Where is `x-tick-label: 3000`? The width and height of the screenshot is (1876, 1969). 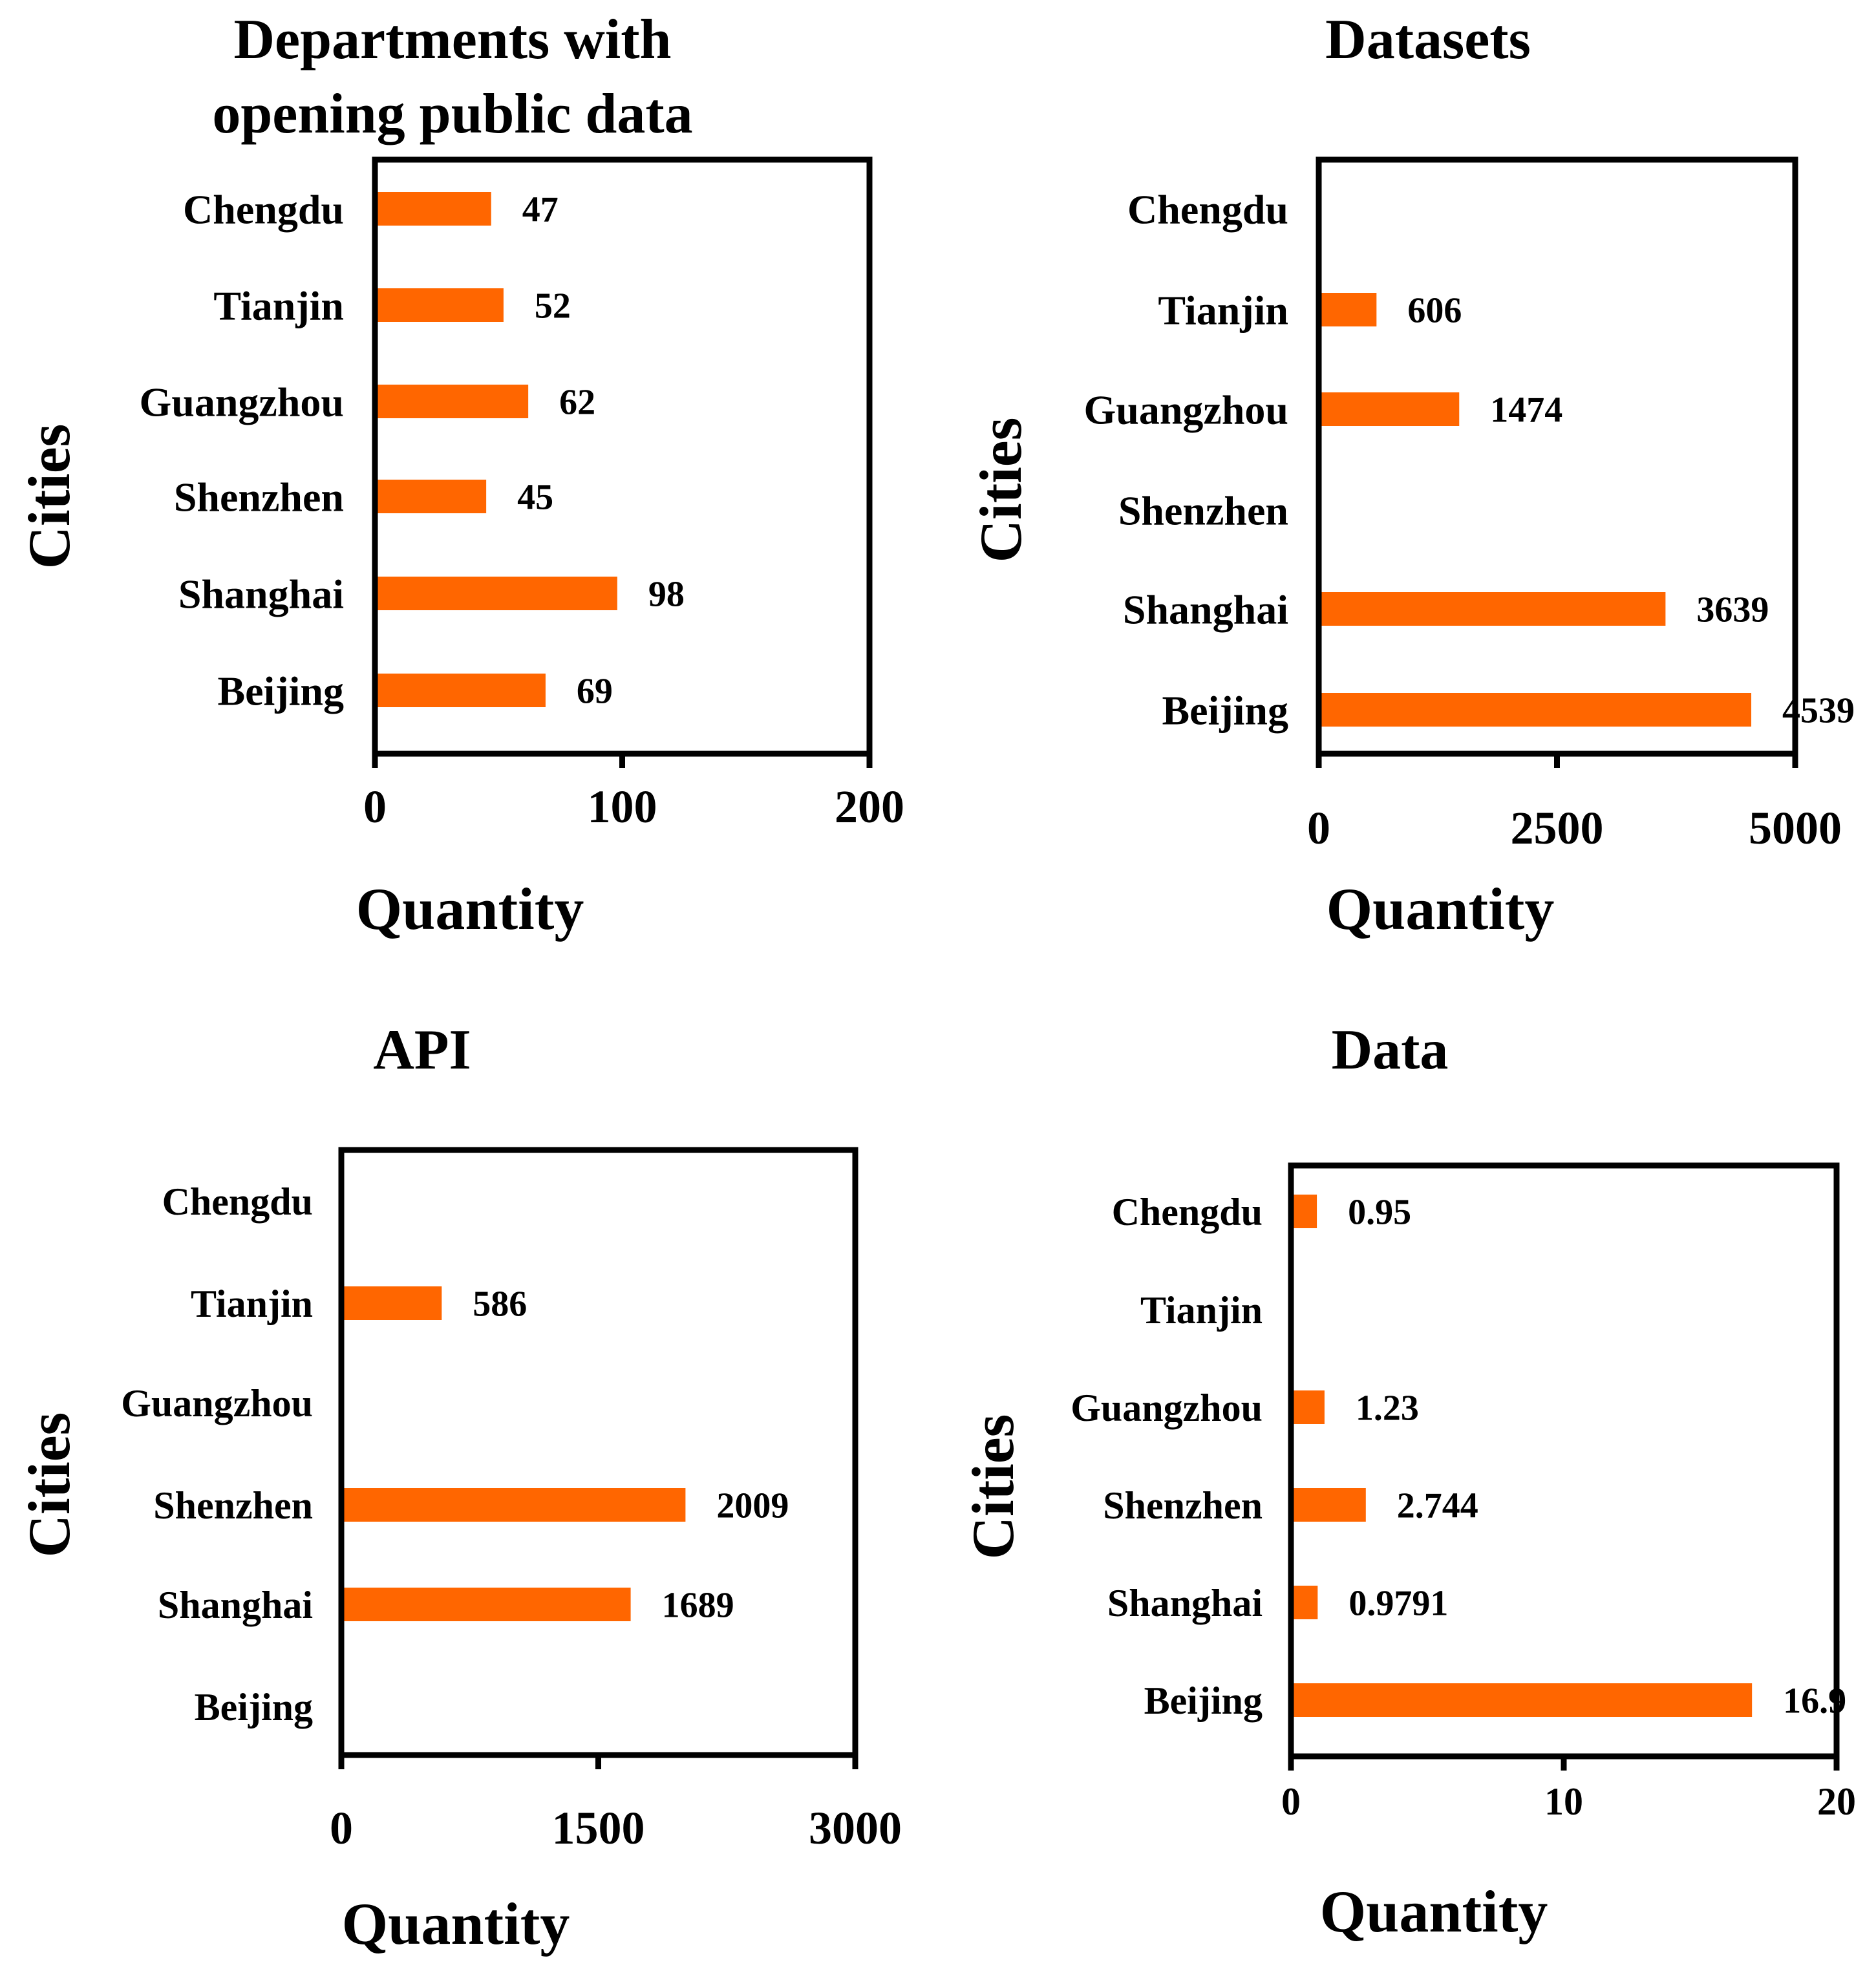
x-tick-label: 3000 is located at coordinates (856, 1828).